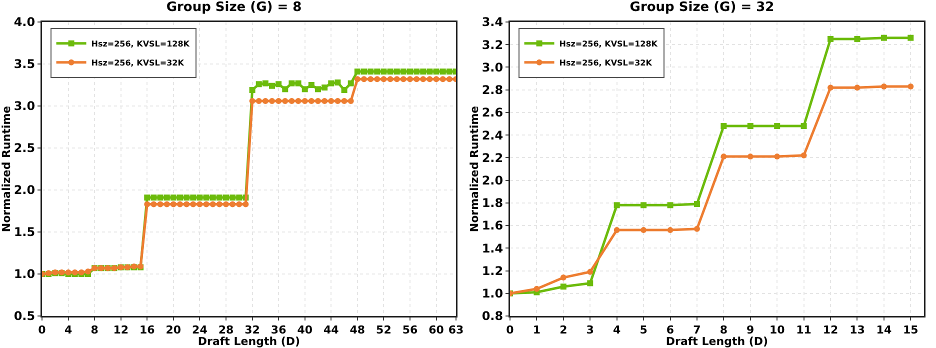  What do you see at coordinates (358, 330) in the screenshot?
I see `x-tick-label: 48` at bounding box center [358, 330].